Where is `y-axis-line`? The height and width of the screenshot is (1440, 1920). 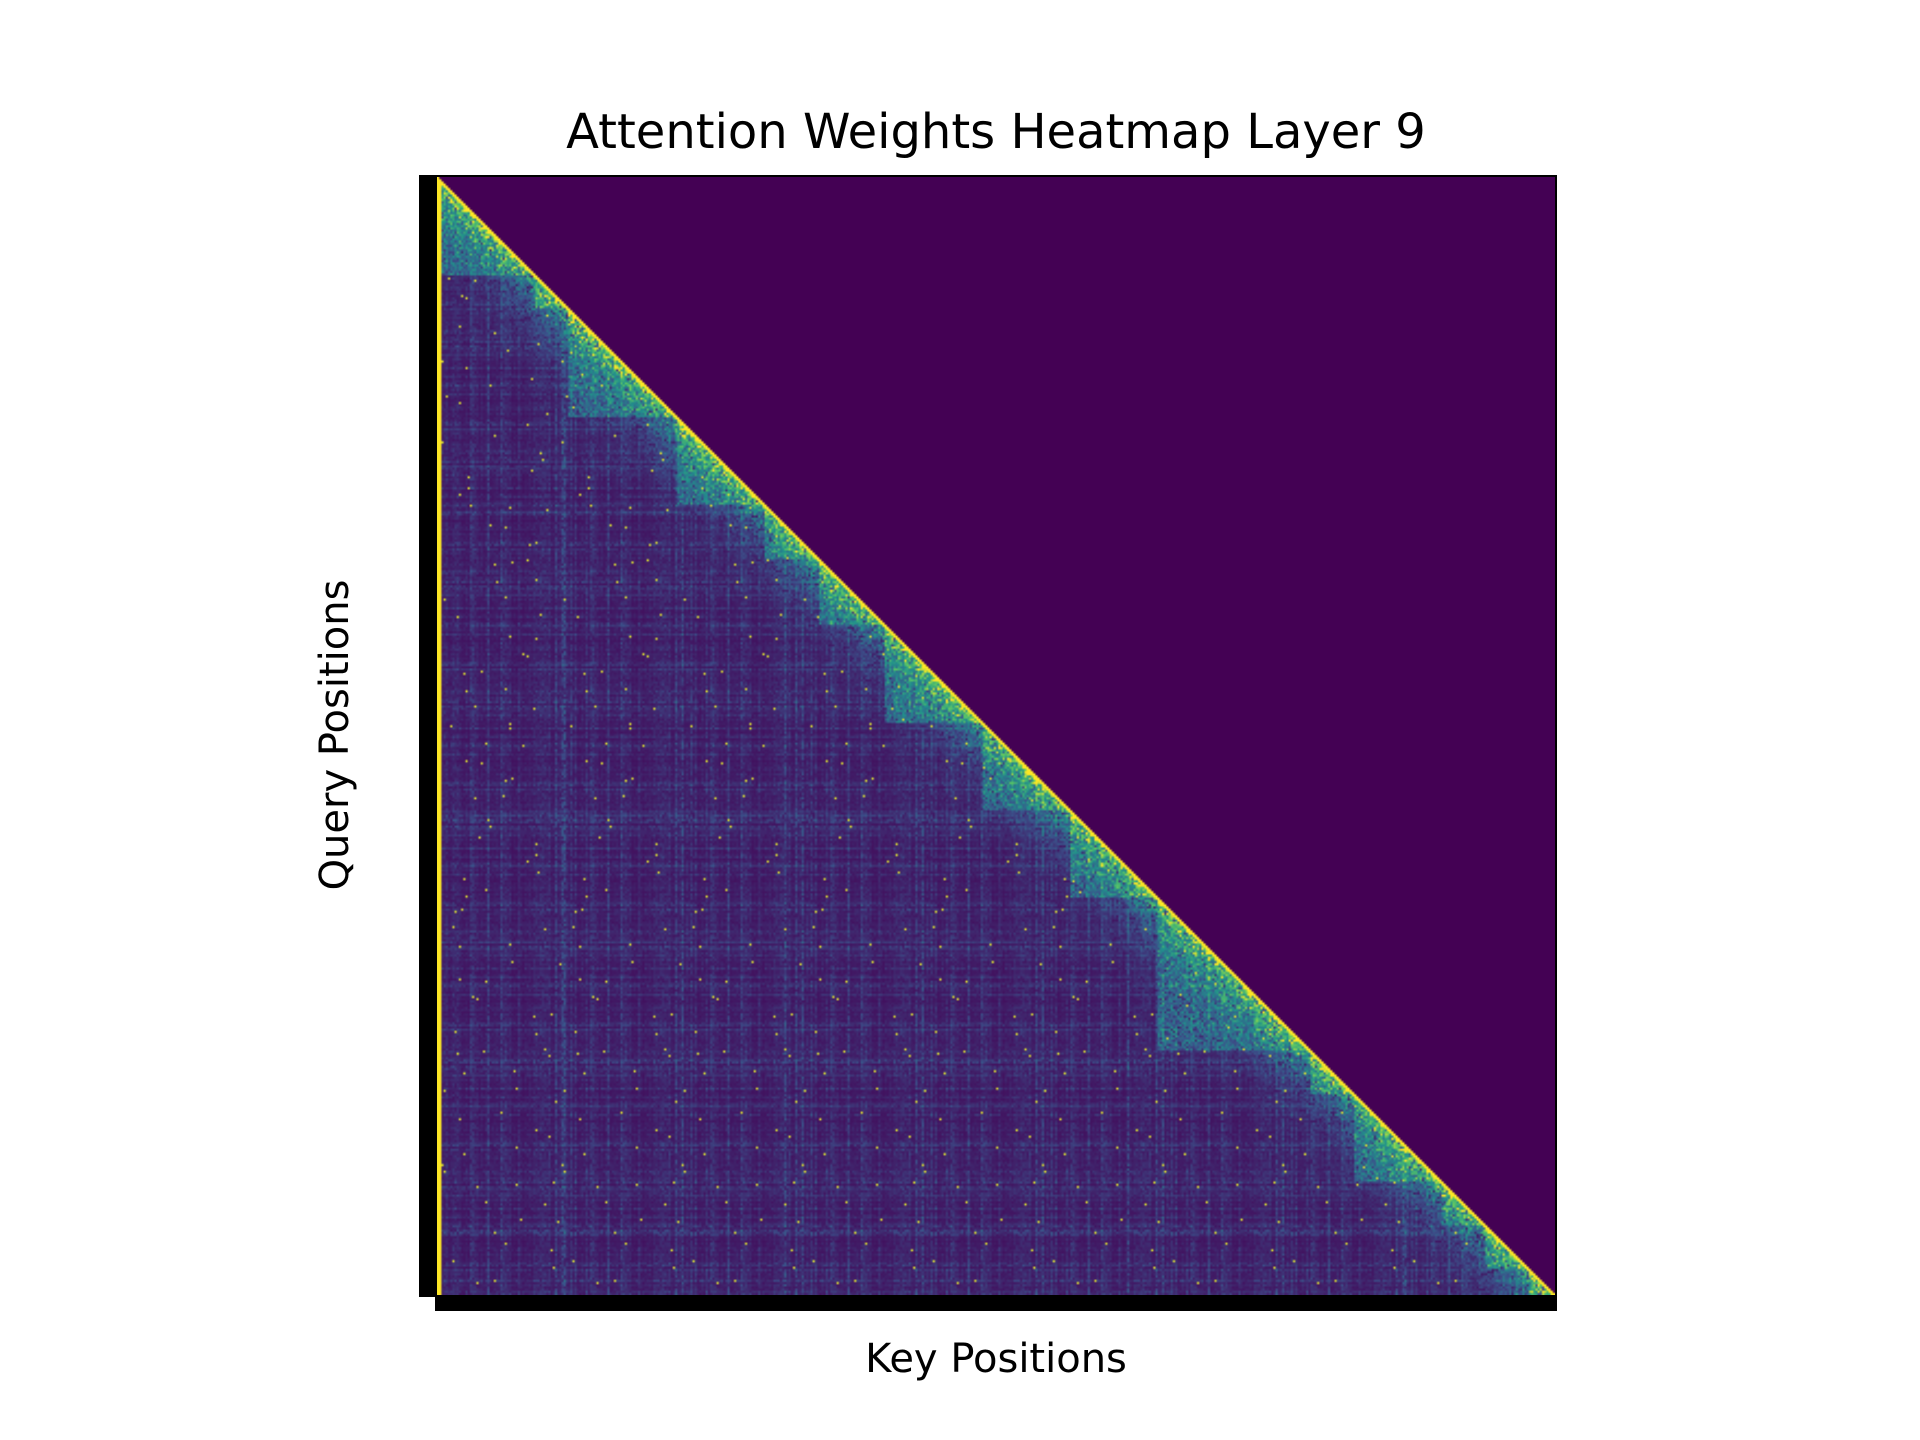 y-axis-line is located at coordinates (427, 736).